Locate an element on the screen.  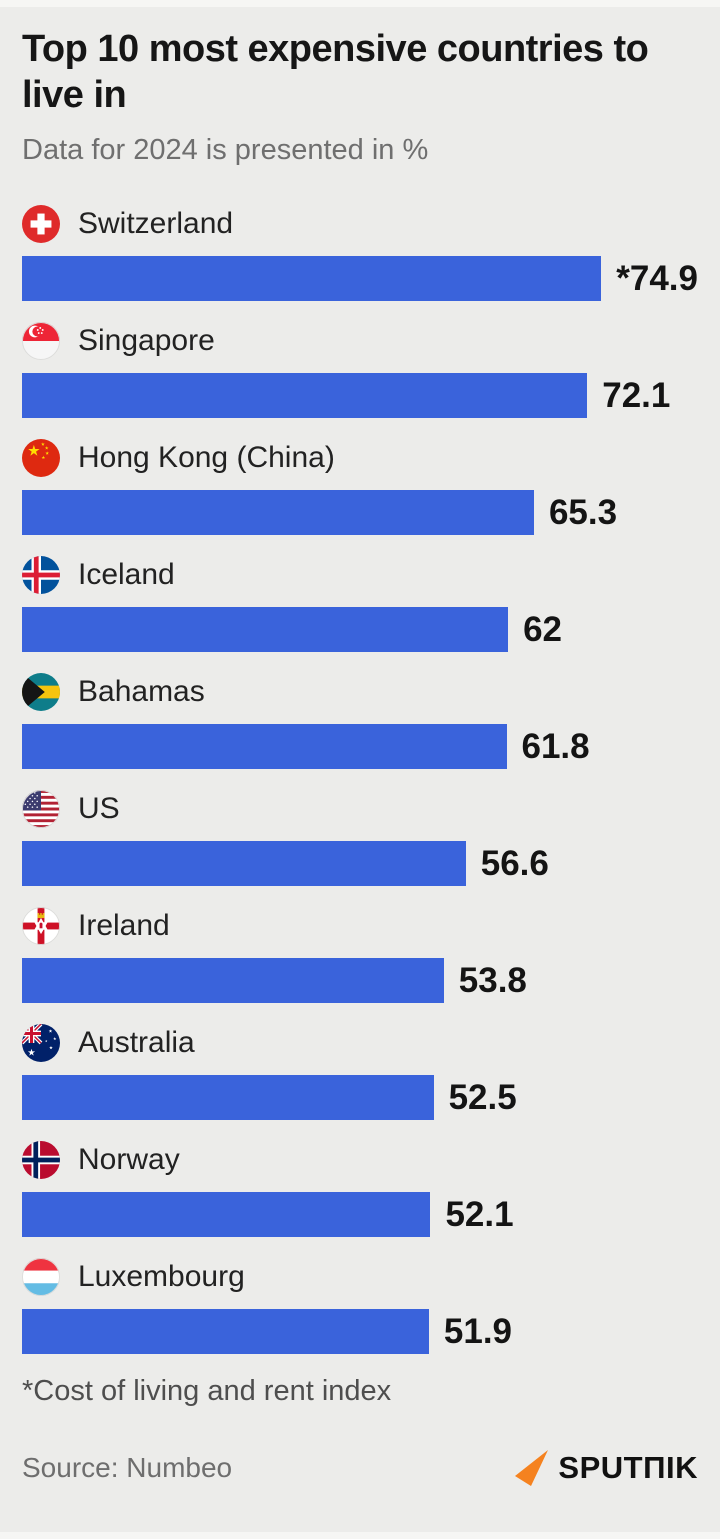
bar-value-label: 51.9 is located at coordinates (478, 1331).